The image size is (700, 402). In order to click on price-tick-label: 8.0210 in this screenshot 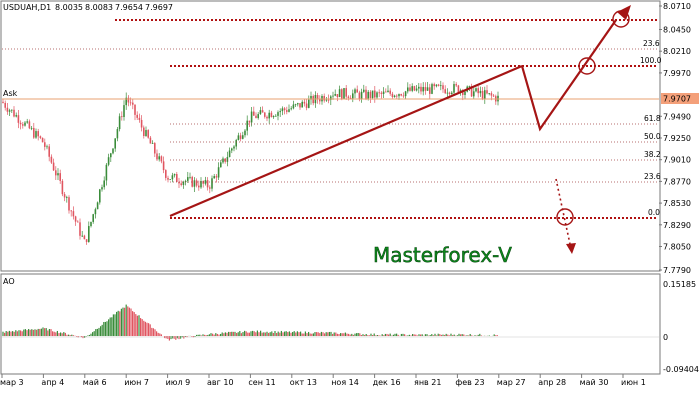, I will do `click(677, 51)`.